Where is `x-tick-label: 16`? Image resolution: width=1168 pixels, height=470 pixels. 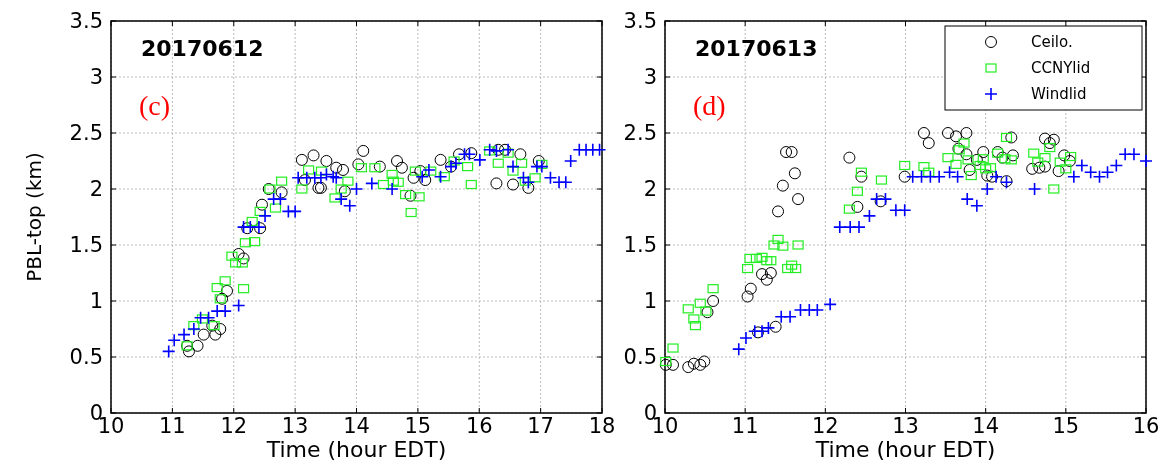 x-tick-label: 16 is located at coordinates (1146, 426).